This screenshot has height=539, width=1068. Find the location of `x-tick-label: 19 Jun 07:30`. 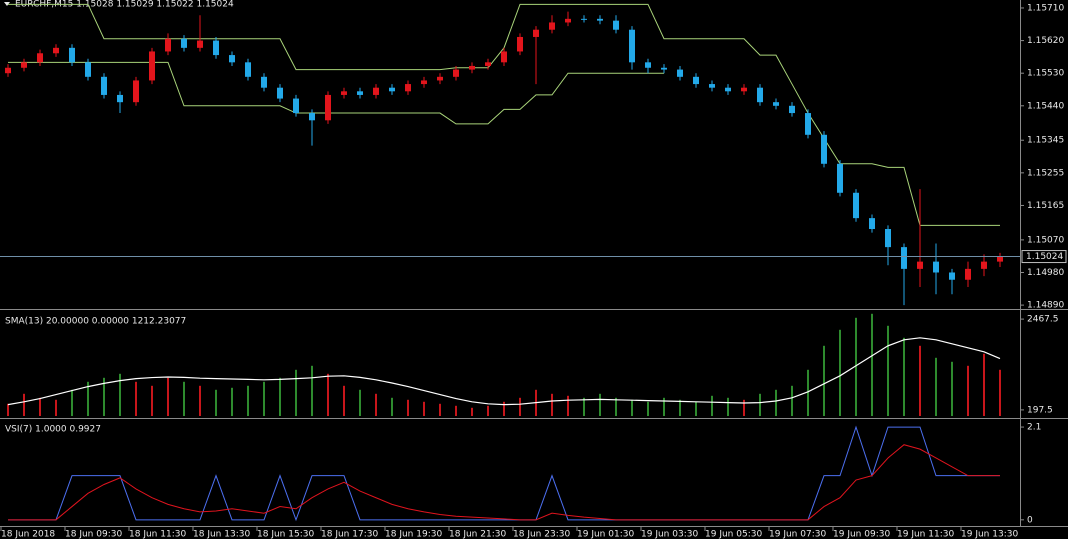

x-tick-label: 19 Jun 07:30 is located at coordinates (797, 534).